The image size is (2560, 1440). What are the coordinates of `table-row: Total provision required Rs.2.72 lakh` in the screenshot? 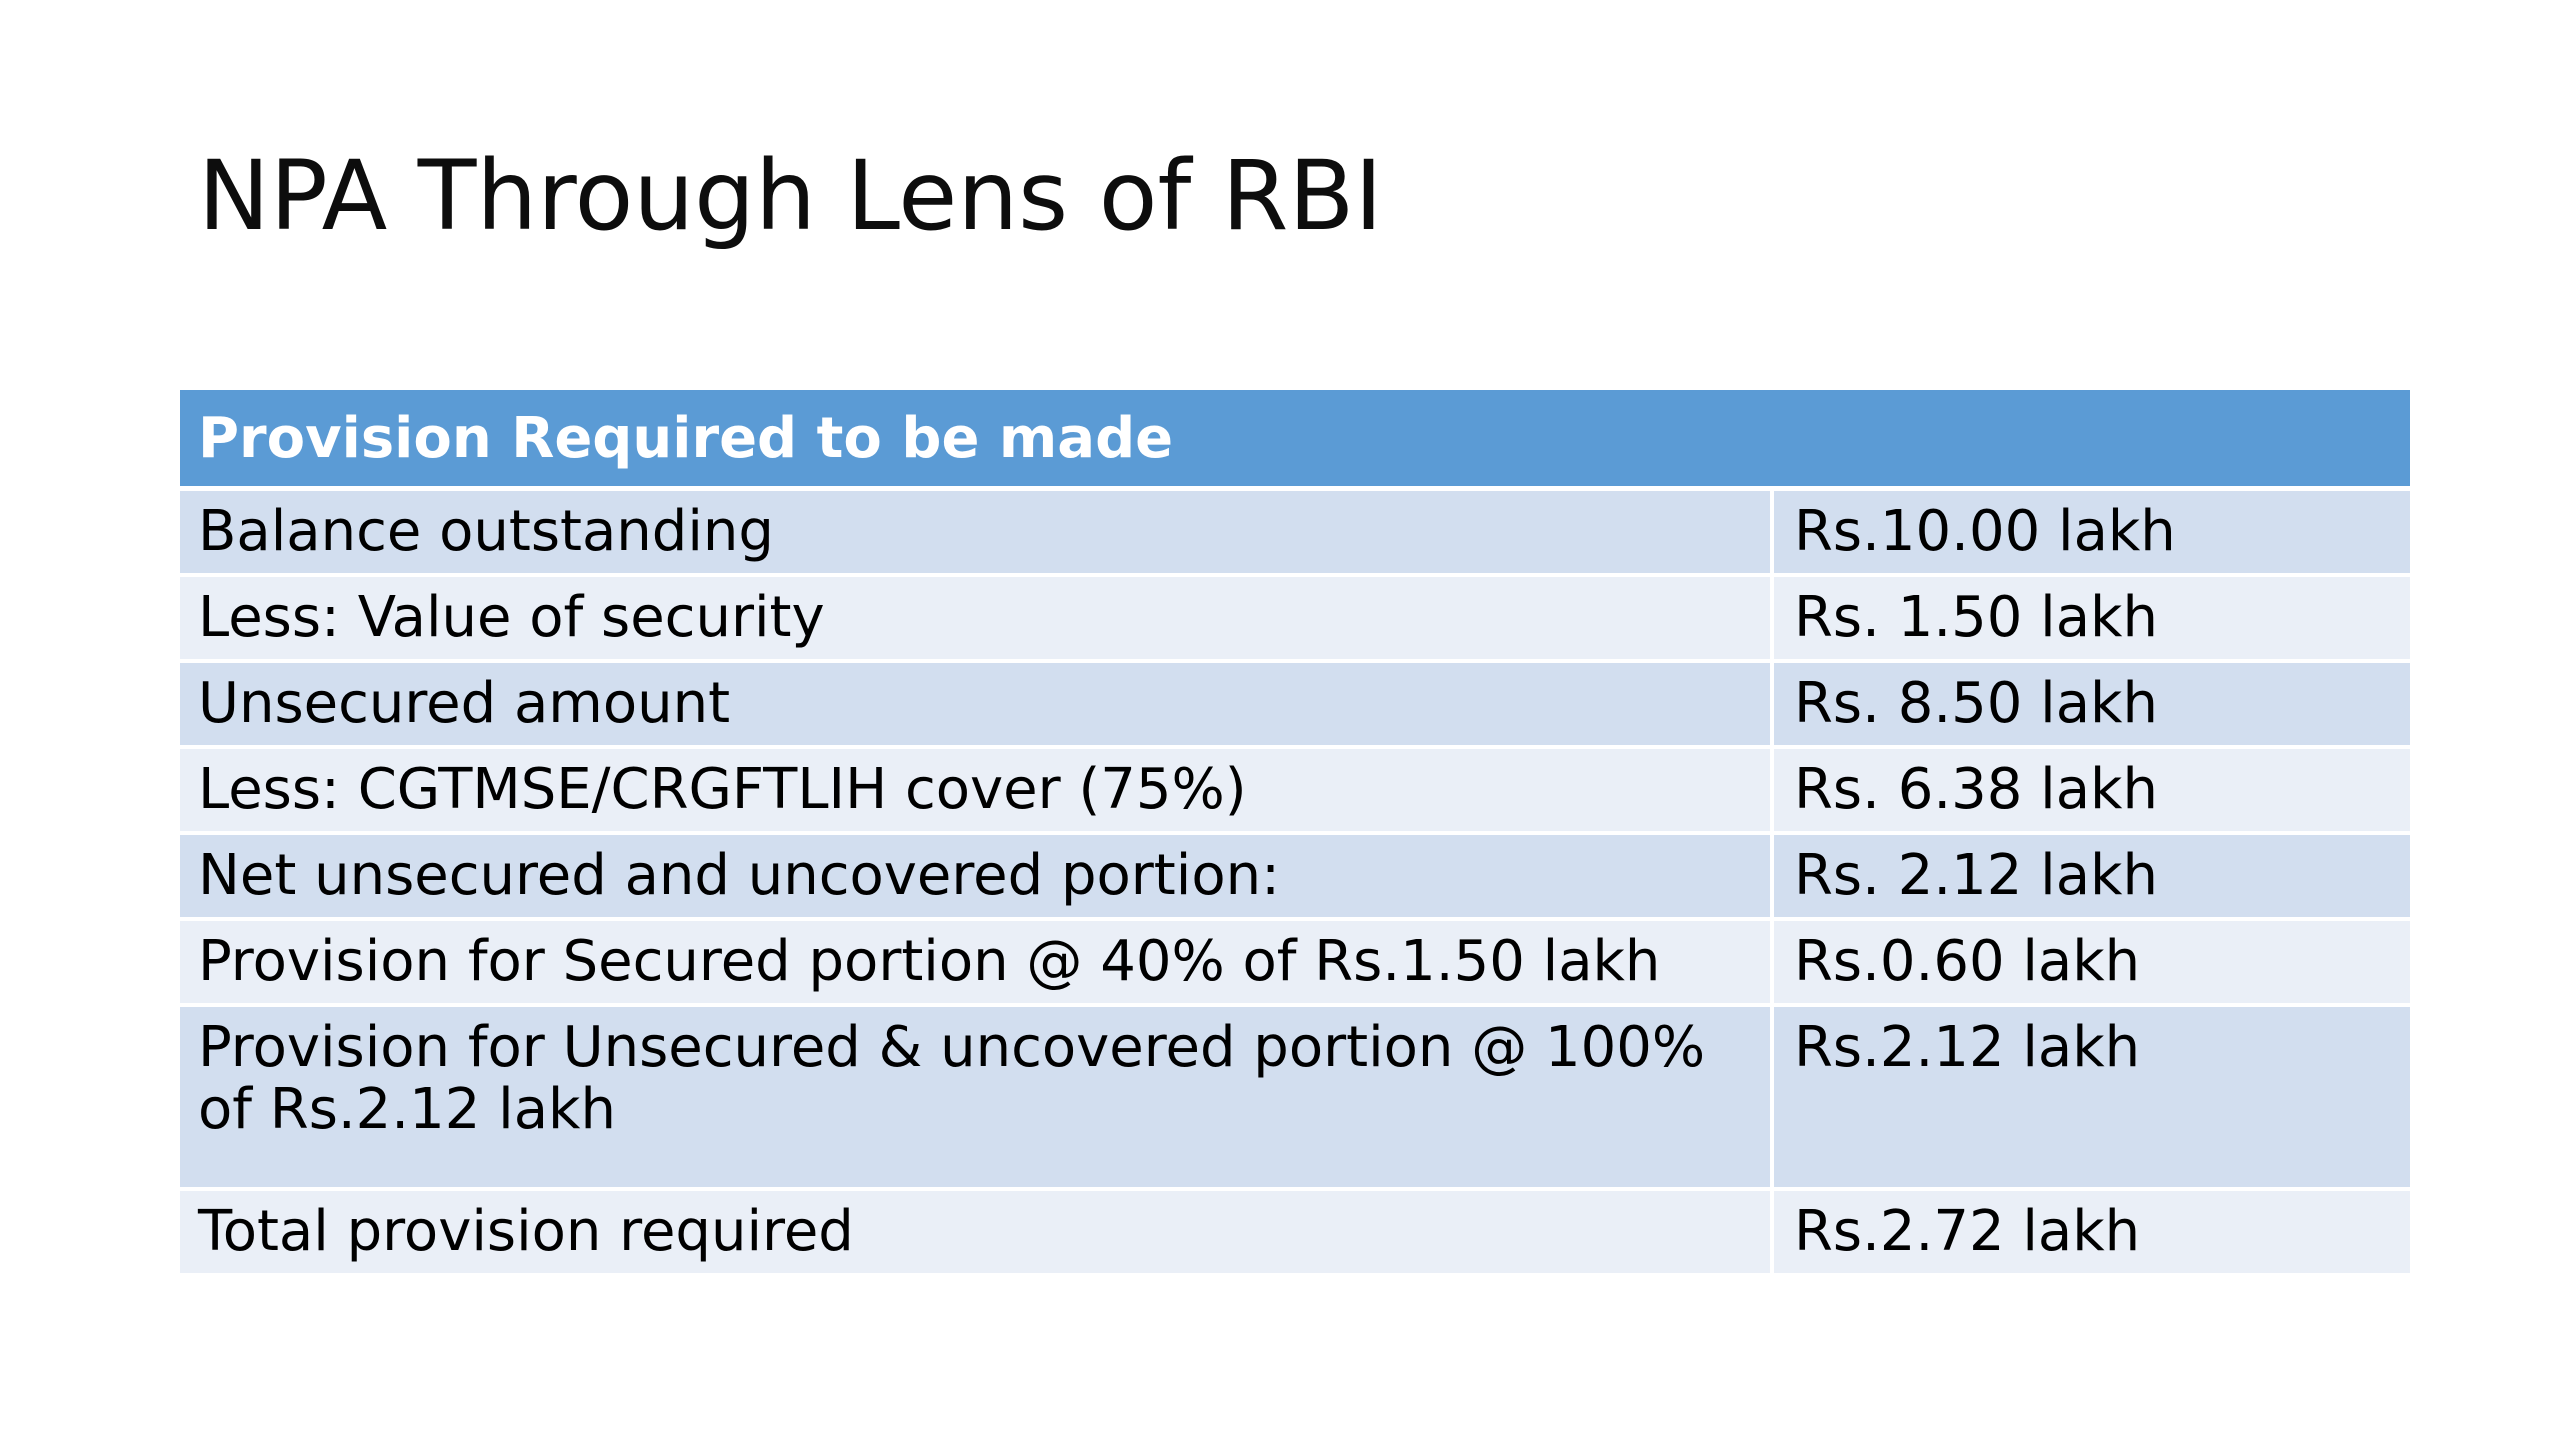 It's located at (1295, 1230).